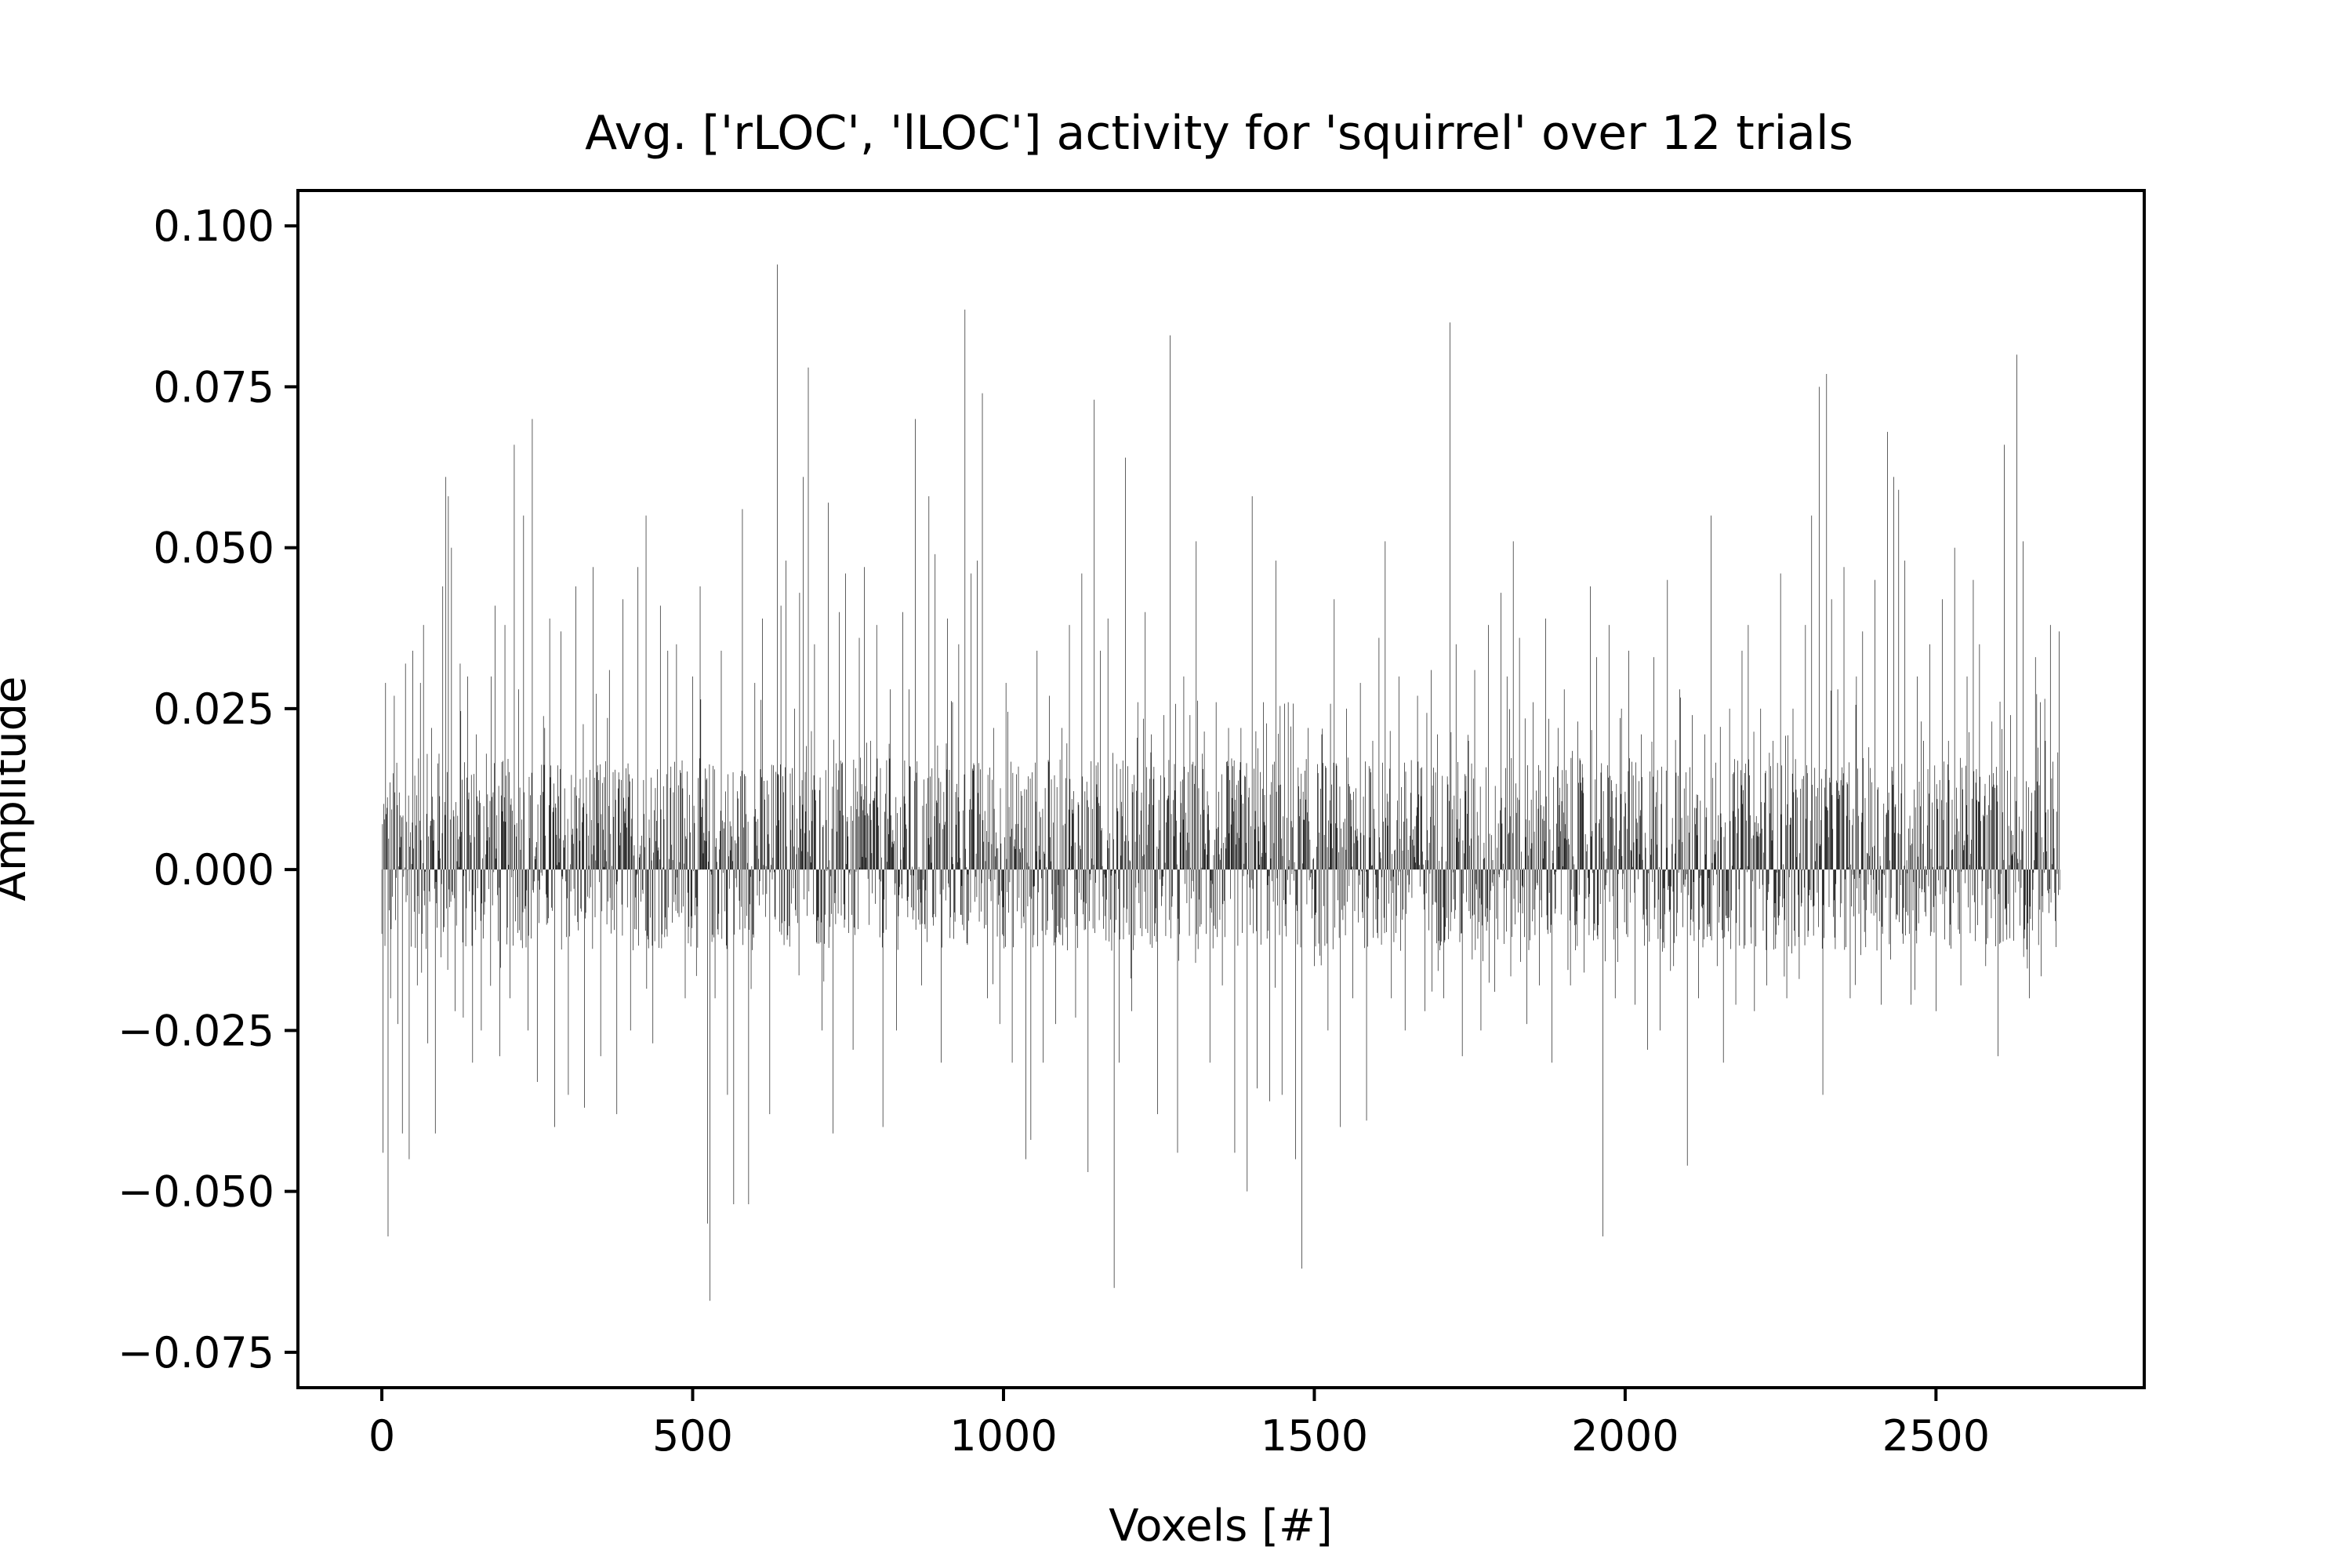 This screenshot has width=2352, height=1568. I want to click on y-tick-label: 0.000, so click(213, 870).